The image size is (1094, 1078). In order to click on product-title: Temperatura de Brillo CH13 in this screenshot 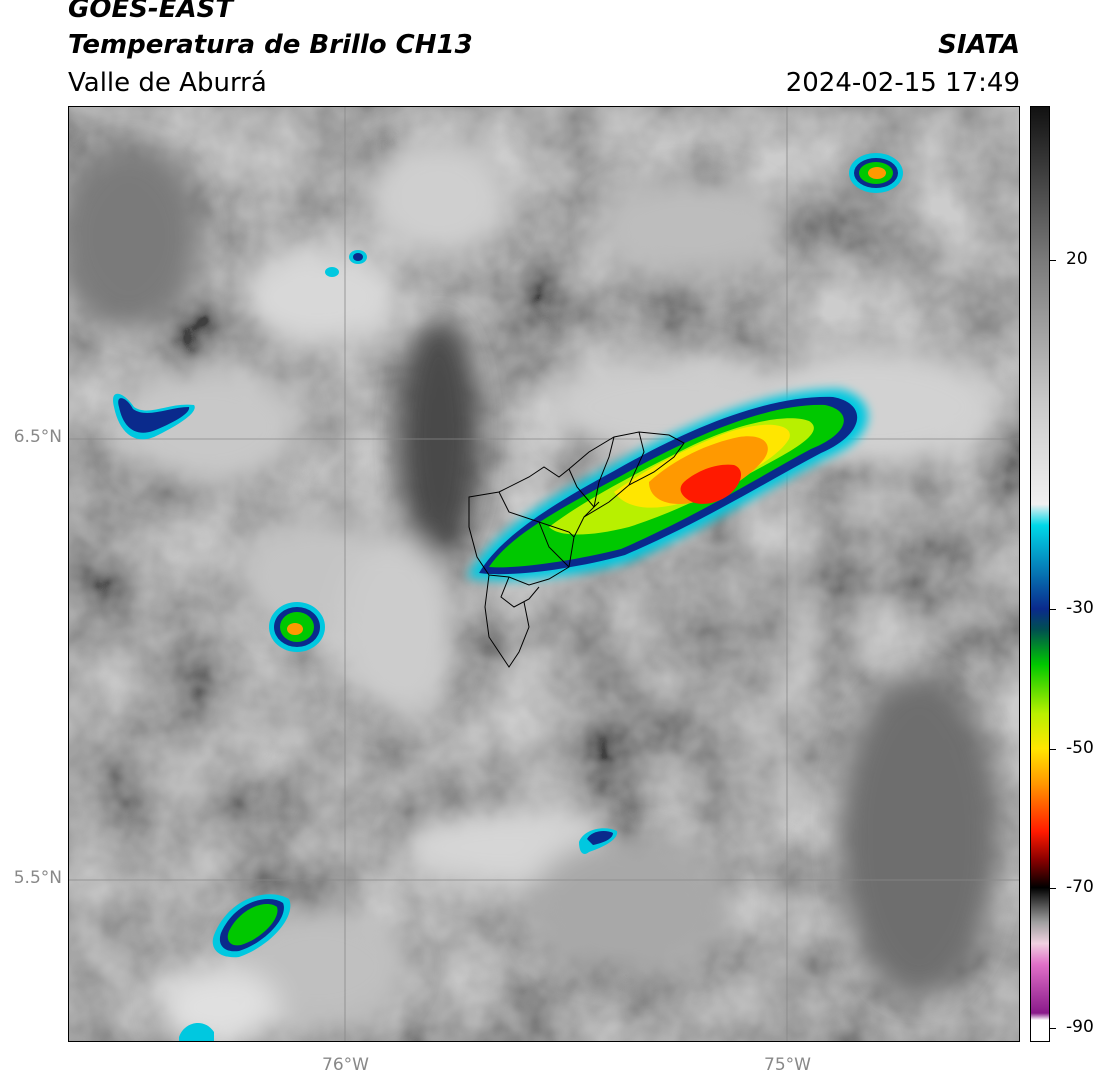, I will do `click(270, 45)`.